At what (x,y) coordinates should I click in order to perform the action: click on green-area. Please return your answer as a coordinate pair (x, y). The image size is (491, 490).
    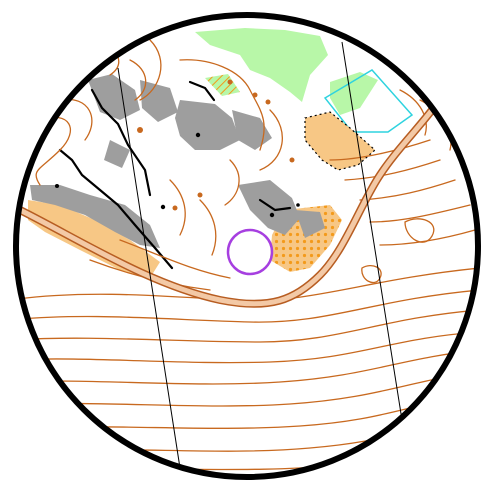
    Looking at the image, I should click on (261, 65).